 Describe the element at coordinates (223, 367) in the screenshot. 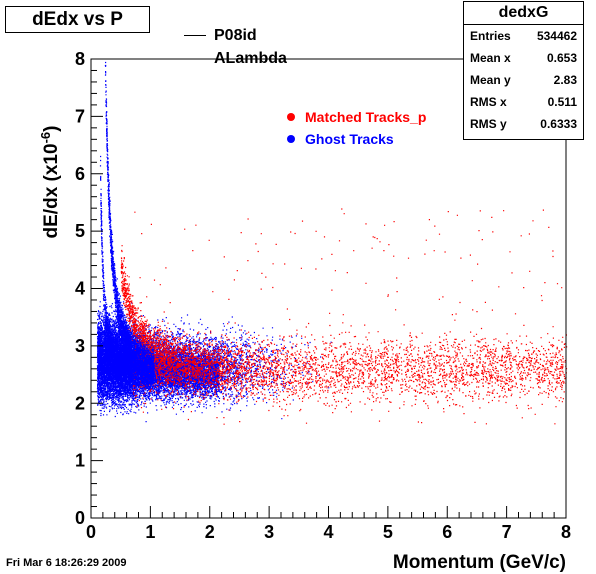

I see `series-ghost-tail` at that location.